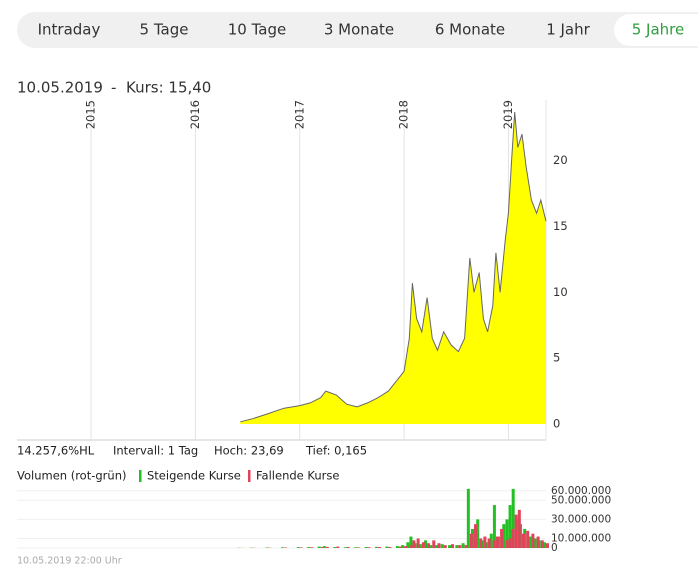 This screenshot has height=578, width=698. Describe the element at coordinates (359, 30) in the screenshot. I see `tab: 3 Monate` at that location.